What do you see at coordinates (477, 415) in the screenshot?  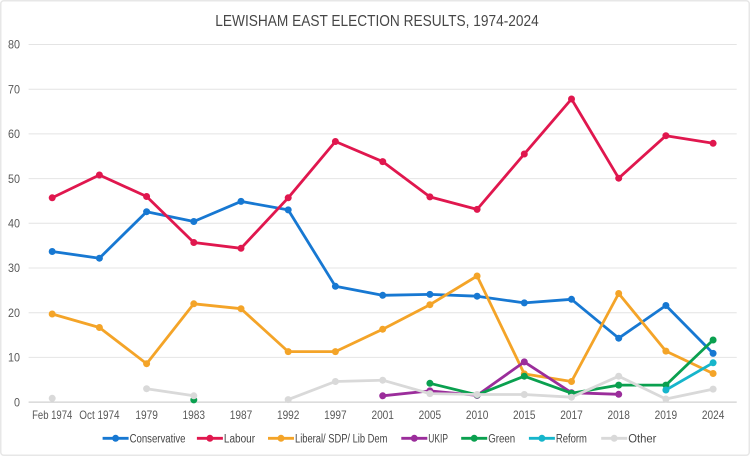 I see `svg-text: 2010` at bounding box center [477, 415].